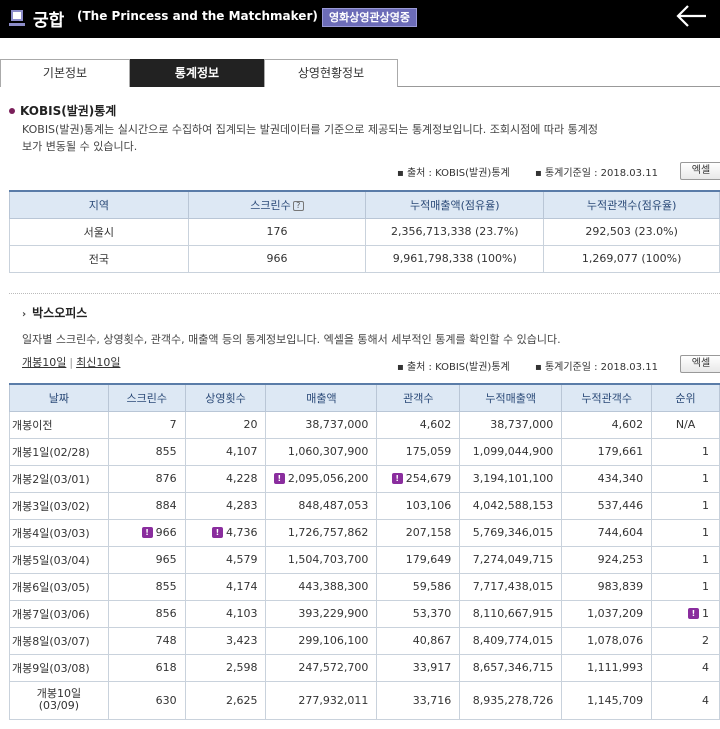 The image size is (720, 729). I want to click on cumulative-audience-cell: 983,839, so click(607, 586).